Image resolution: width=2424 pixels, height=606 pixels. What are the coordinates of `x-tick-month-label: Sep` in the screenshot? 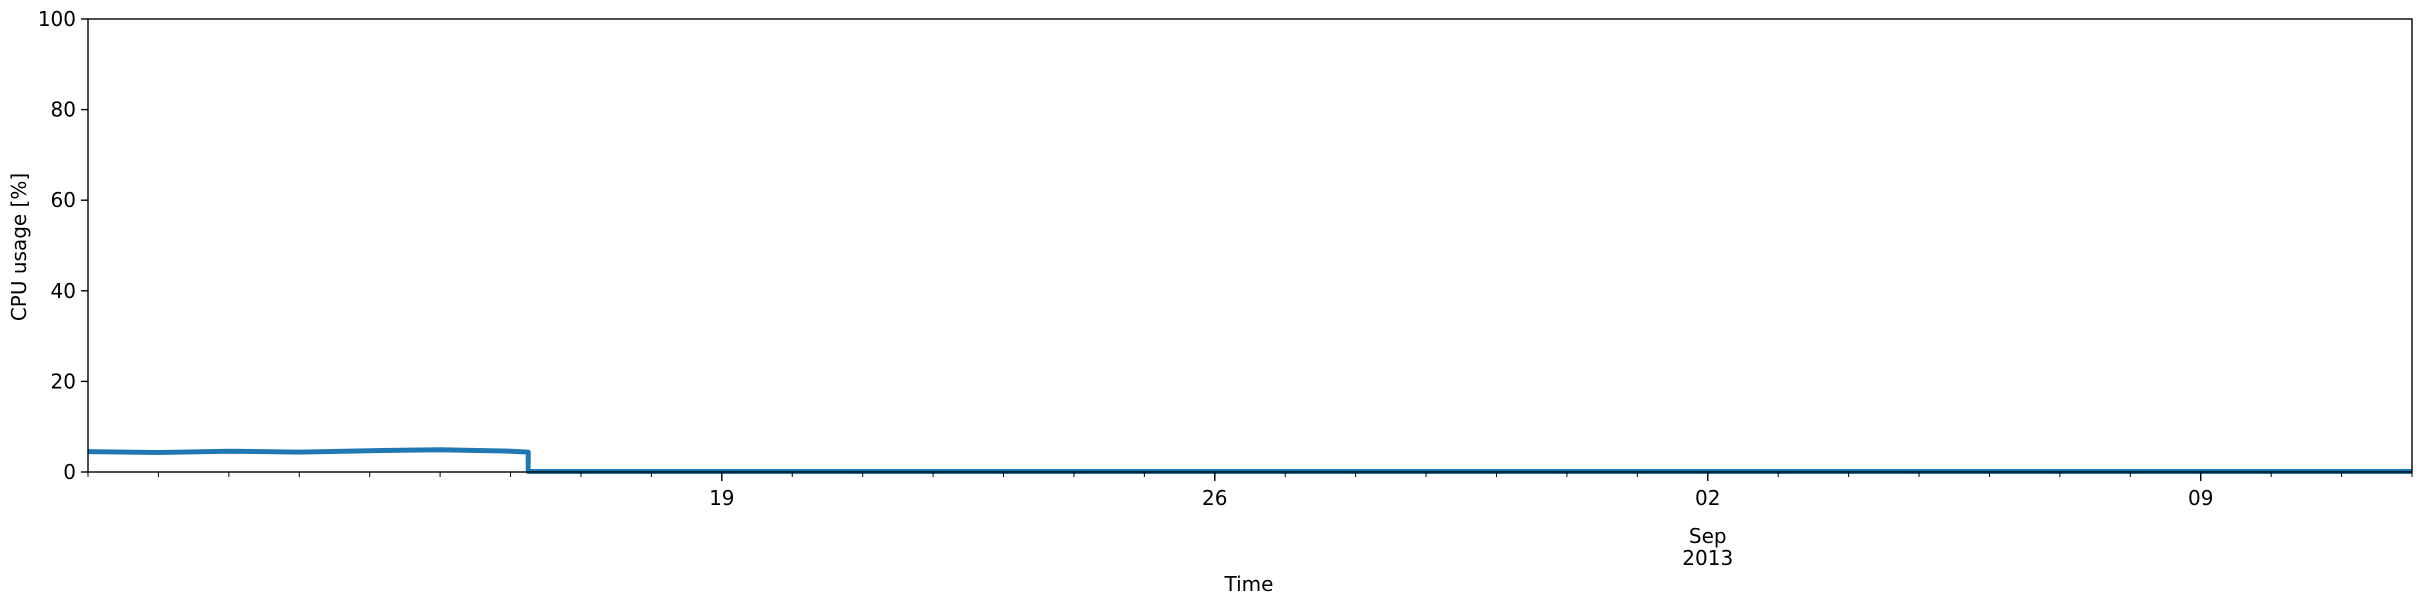 It's located at (1708, 536).